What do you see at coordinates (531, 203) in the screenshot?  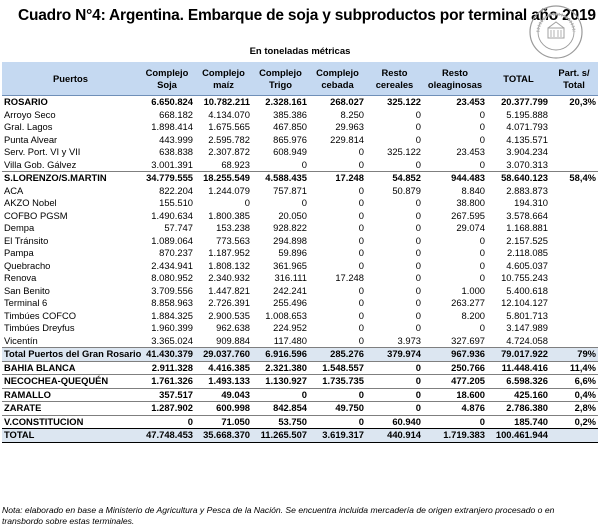 I see `table-cell: 194.310` at bounding box center [531, 203].